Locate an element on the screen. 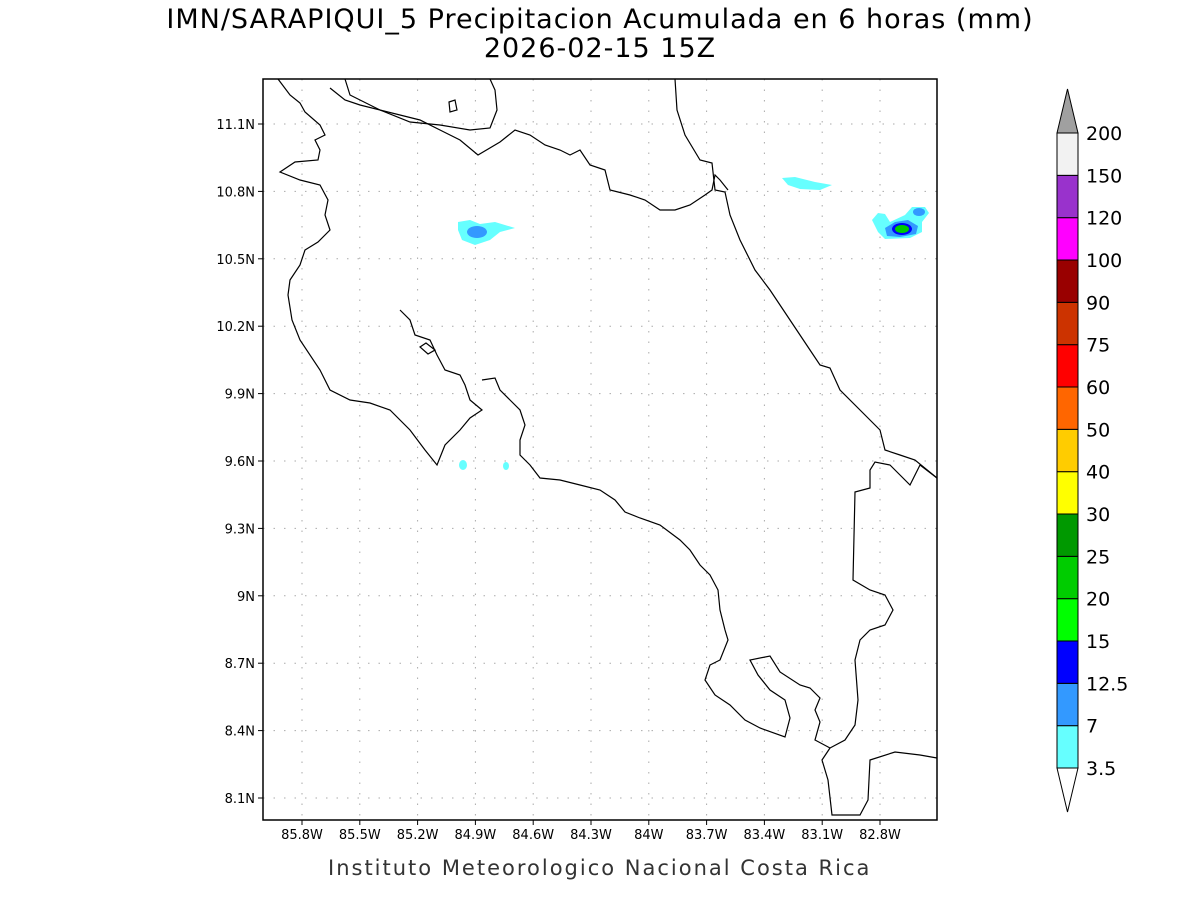  colorbar-label: 120 is located at coordinates (1104, 219).